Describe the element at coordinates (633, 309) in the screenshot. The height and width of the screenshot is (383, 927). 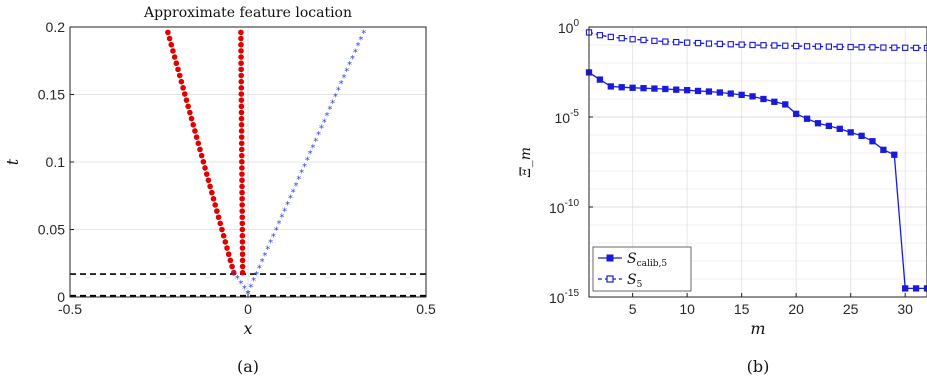
I see `panel-b-x-tick-label: 5` at that location.